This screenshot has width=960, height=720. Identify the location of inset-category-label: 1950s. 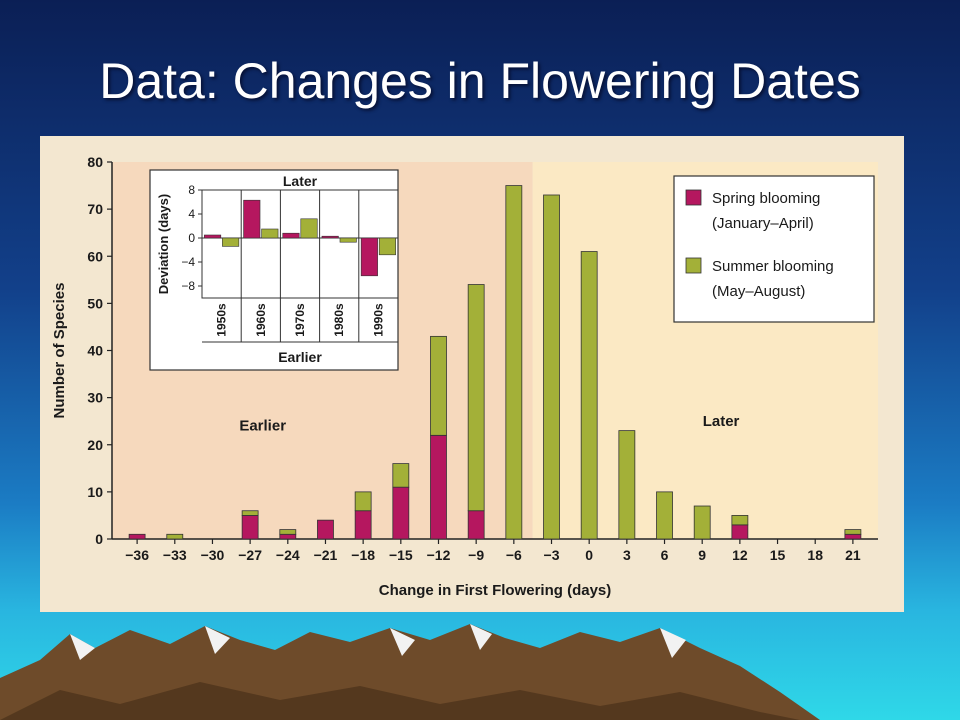
(222, 320).